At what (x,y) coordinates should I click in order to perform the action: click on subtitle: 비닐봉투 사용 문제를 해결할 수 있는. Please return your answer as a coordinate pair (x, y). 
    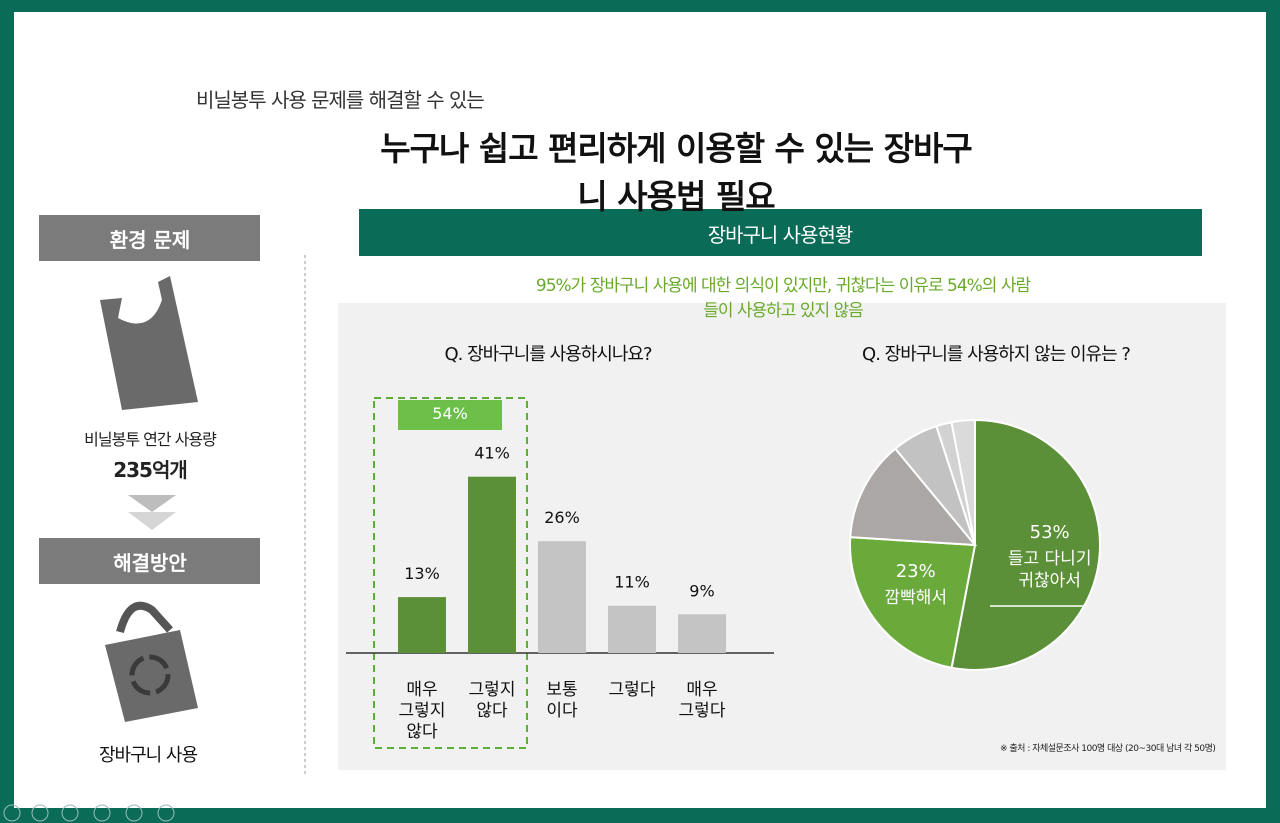
    Looking at the image, I should click on (340, 100).